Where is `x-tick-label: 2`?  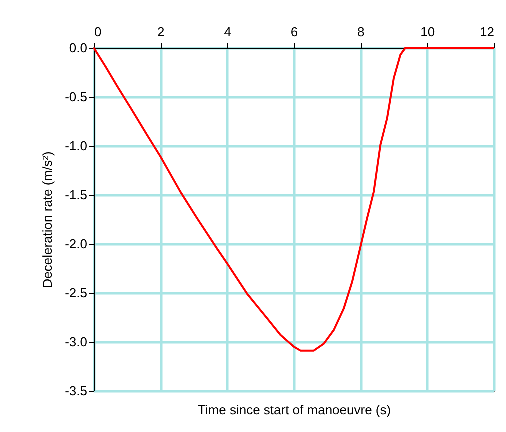
x-tick-label: 2 is located at coordinates (161, 32).